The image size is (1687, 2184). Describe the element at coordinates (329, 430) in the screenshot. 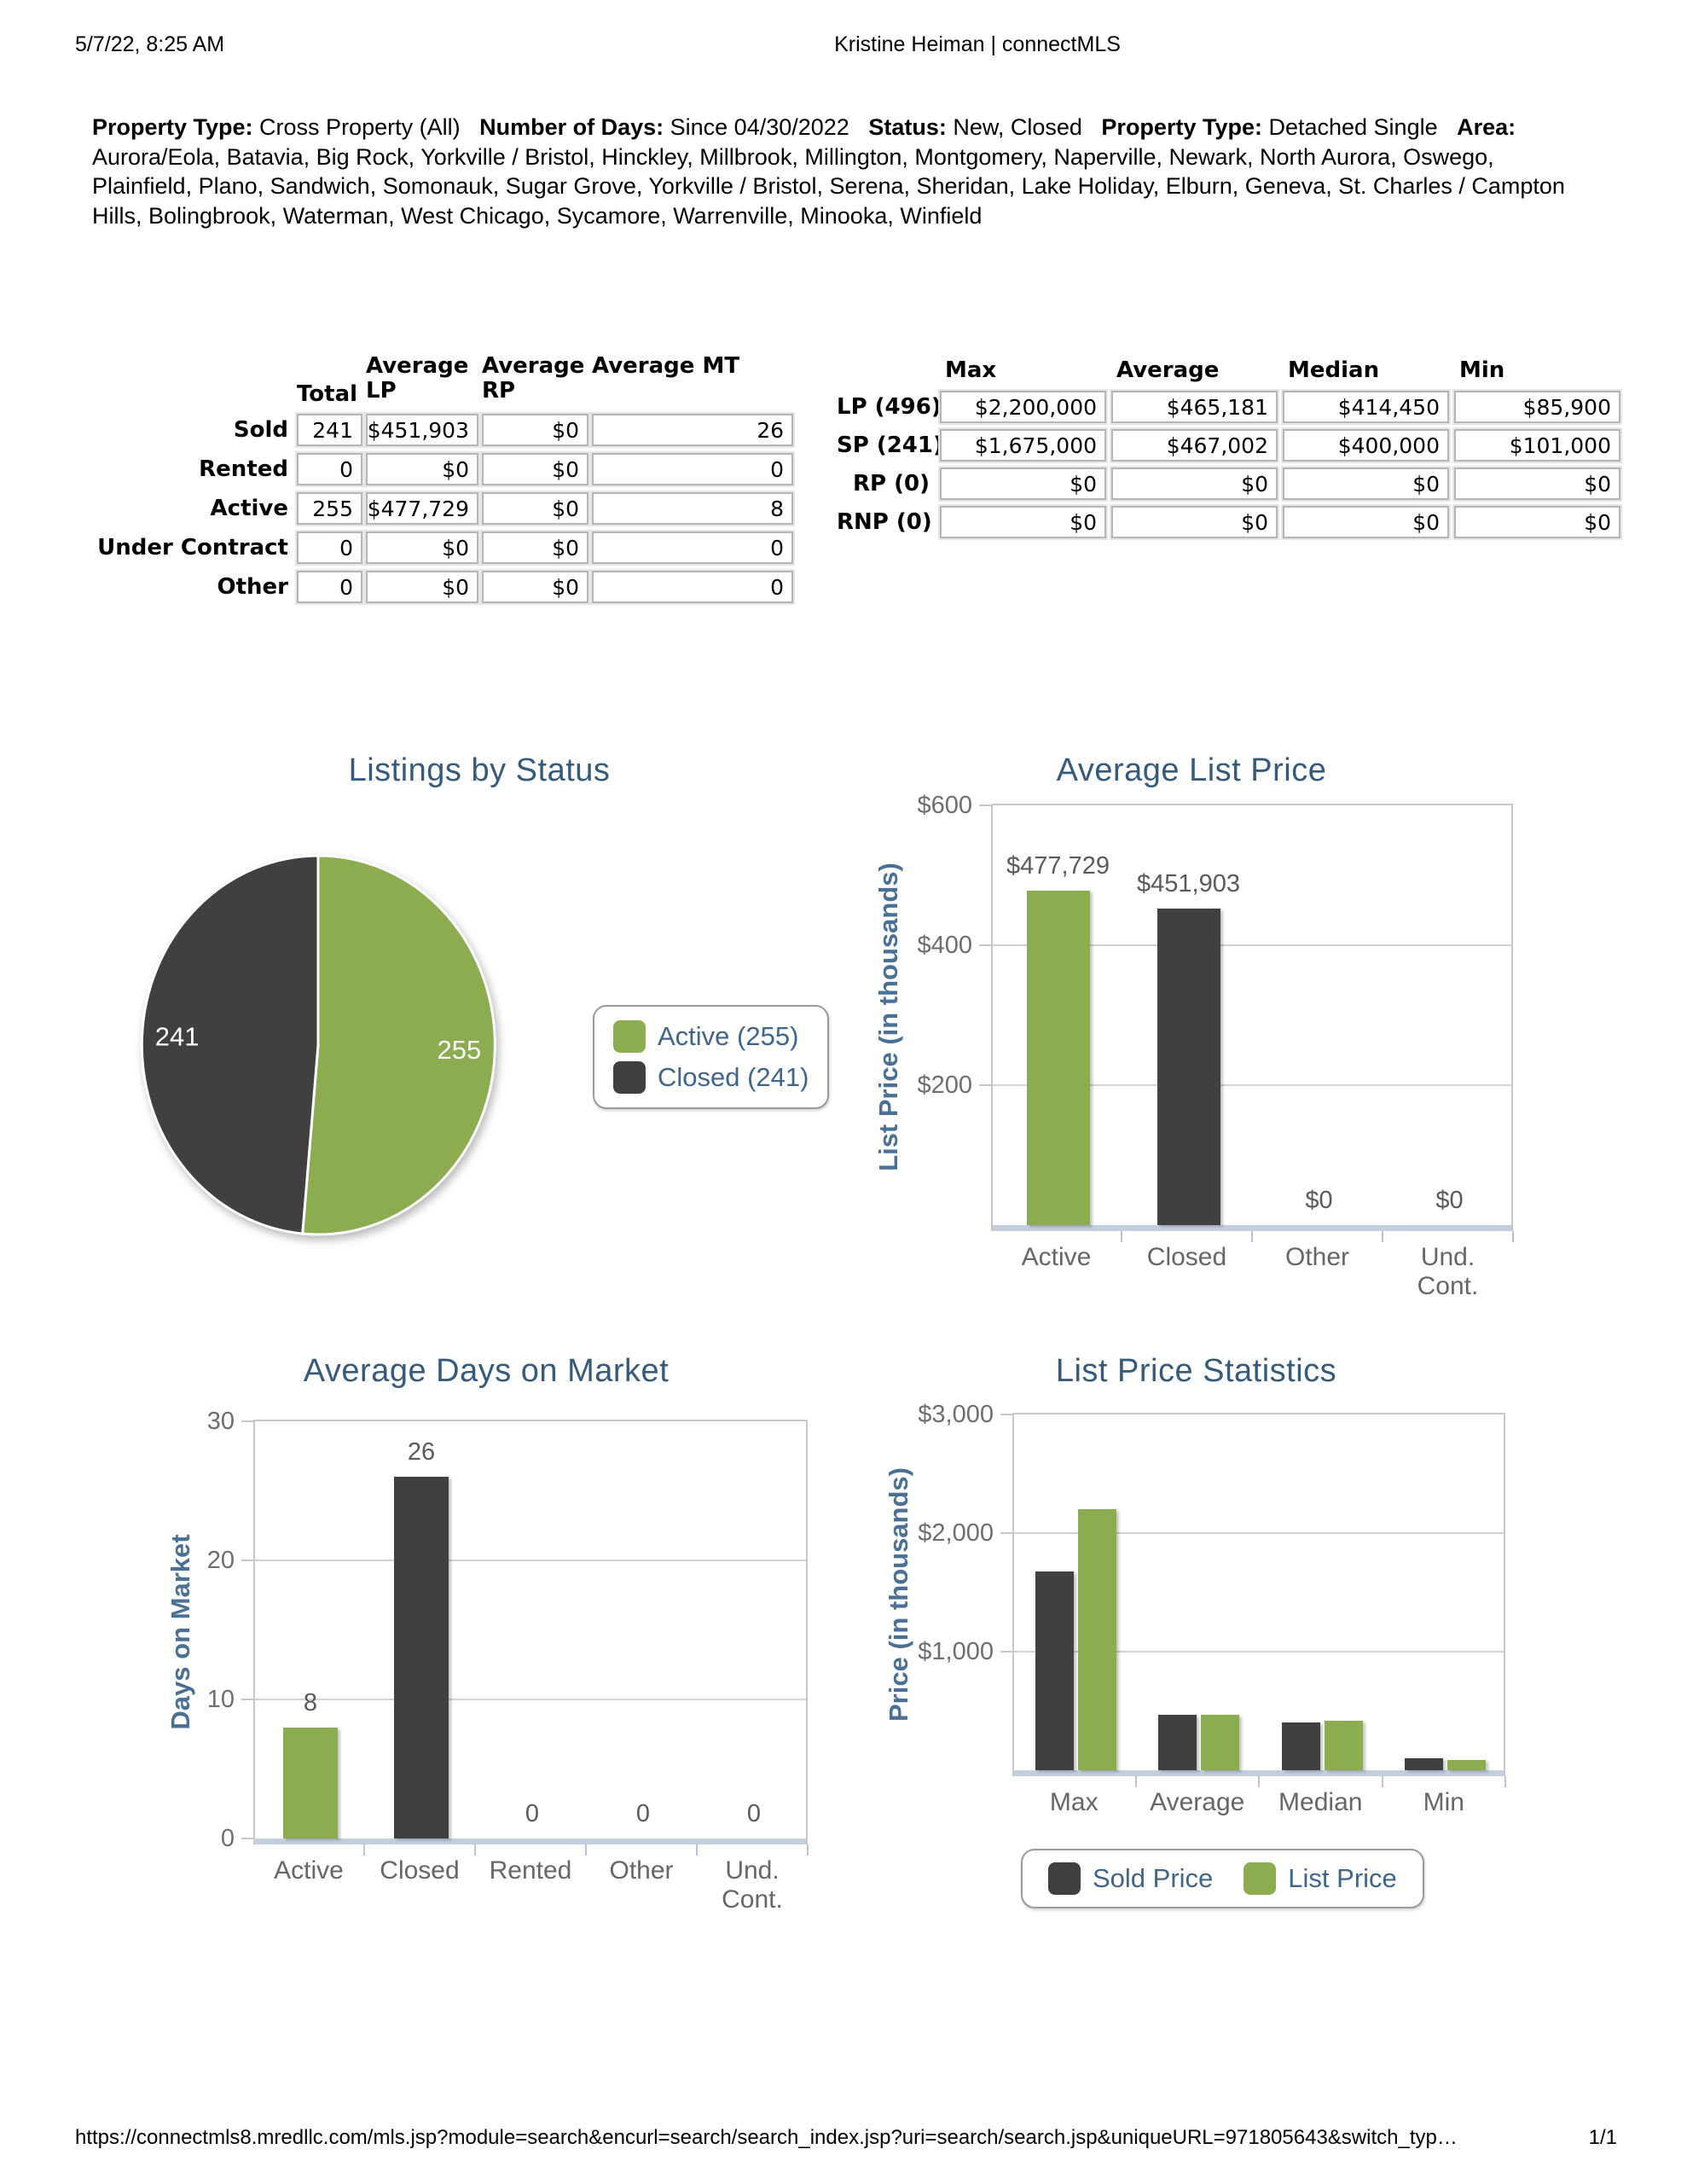

I see `table-cell: 241` at that location.